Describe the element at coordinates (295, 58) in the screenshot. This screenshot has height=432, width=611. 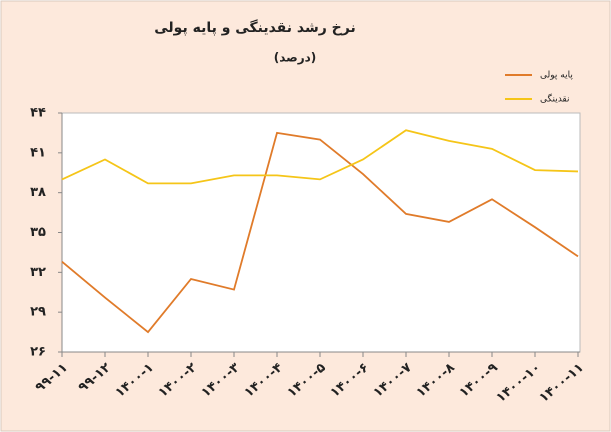
I see `chart-subtitle: (درصد)` at that location.